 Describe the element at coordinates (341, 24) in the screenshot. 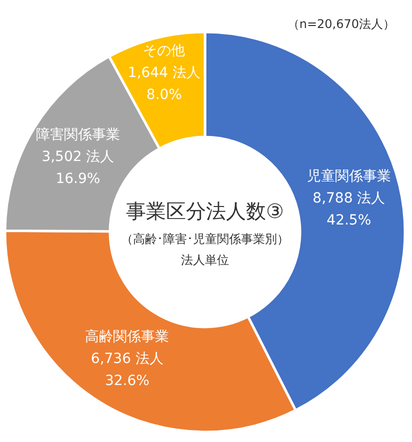

I see `text: （n=20,670法人）` at that location.